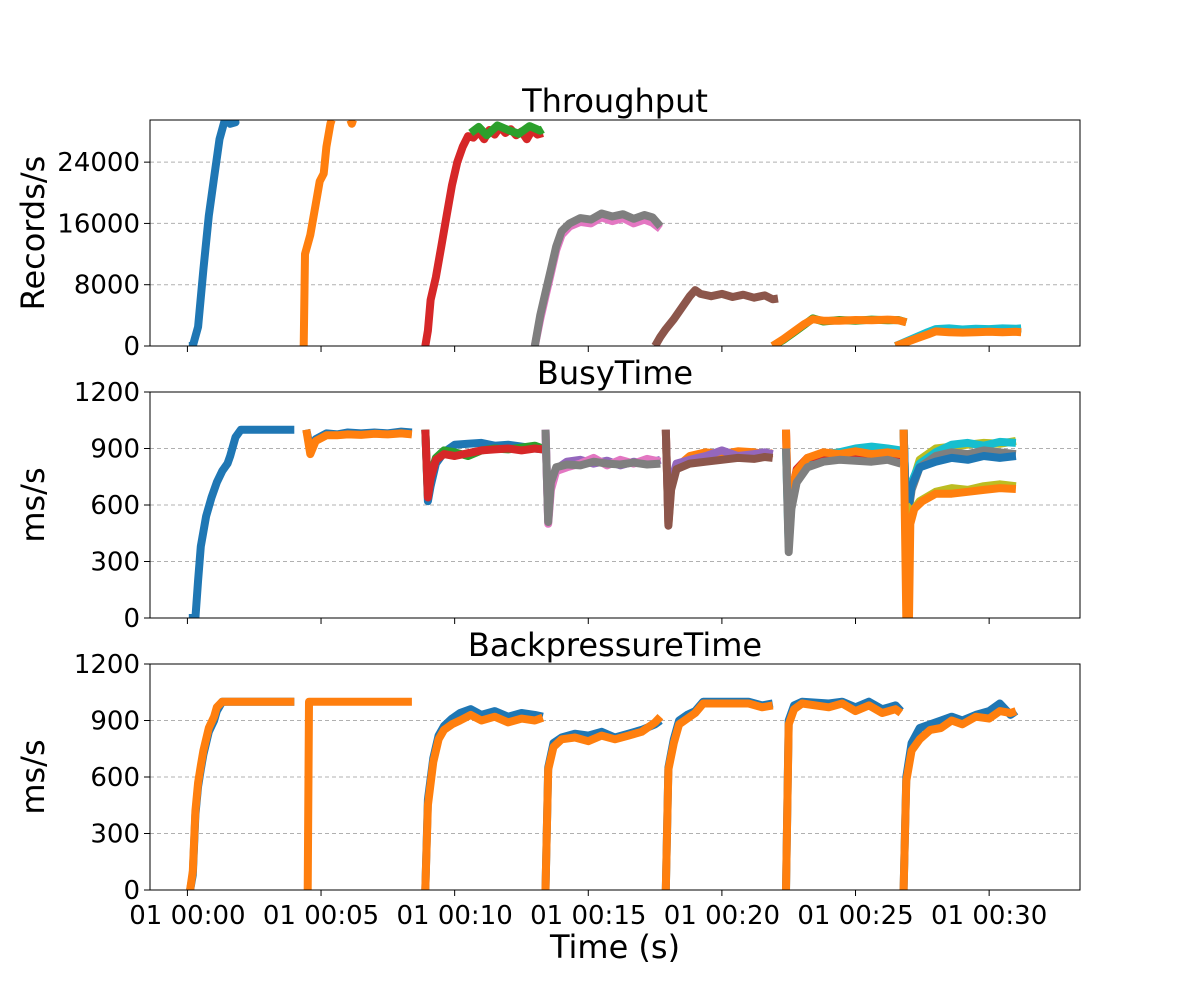 The image size is (1200, 1000). I want to click on subplot-title: BusyTime, so click(615, 373).